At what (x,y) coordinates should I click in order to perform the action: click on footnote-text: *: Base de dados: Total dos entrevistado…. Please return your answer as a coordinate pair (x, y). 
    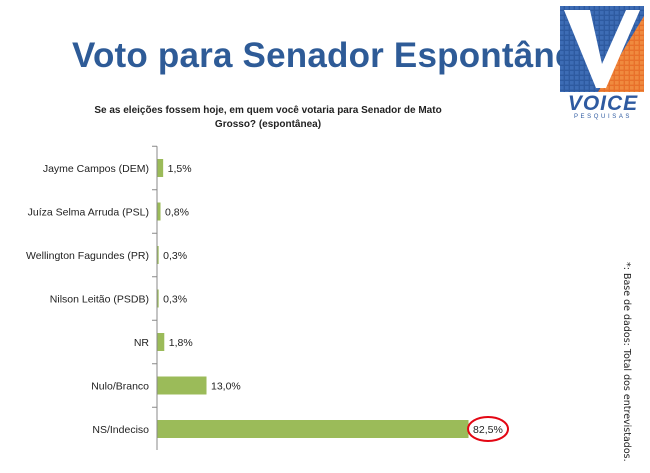
    Looking at the image, I should click on (626, 362).